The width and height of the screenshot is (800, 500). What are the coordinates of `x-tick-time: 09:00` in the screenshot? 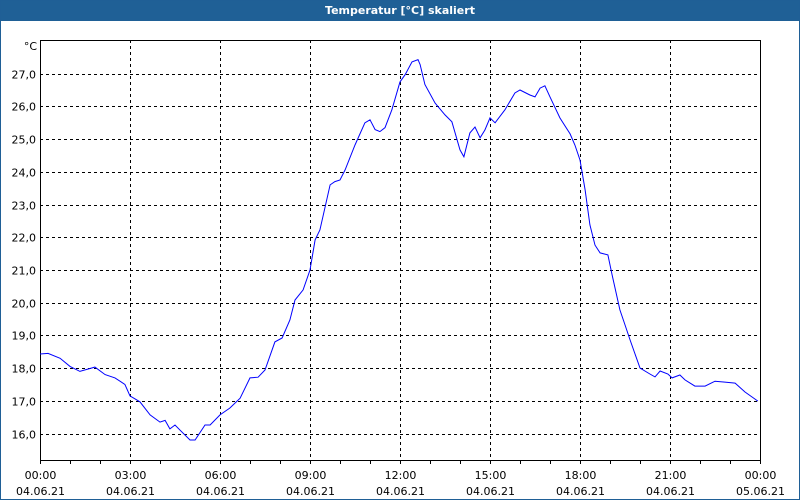 It's located at (311, 475).